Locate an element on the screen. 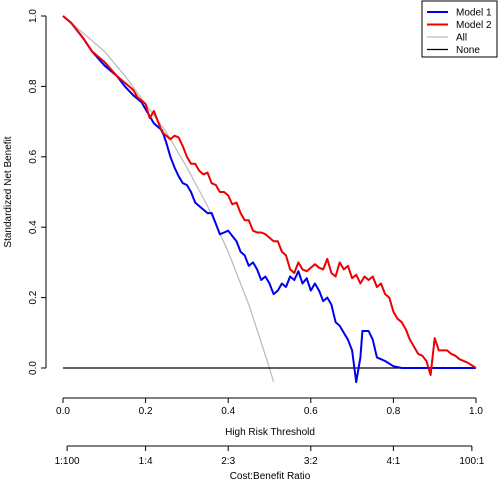 This screenshot has width=498, height=482. legend-label: Model 1 is located at coordinates (474, 13).